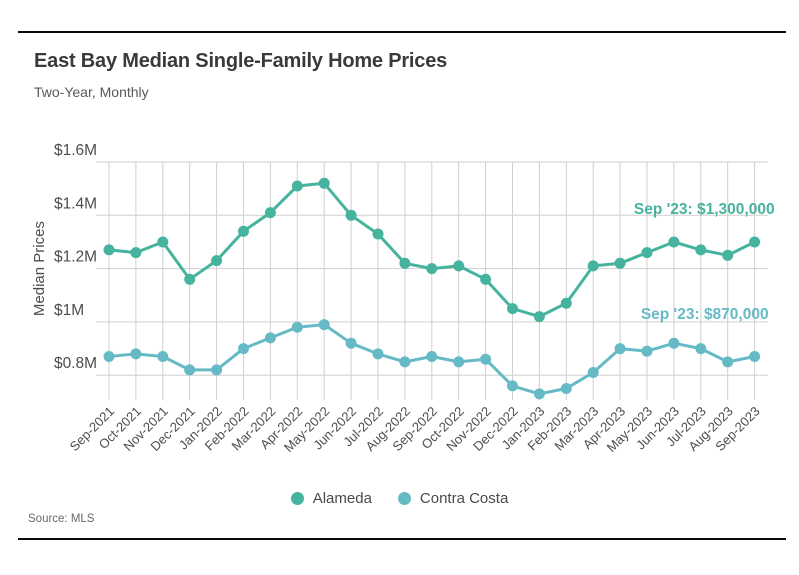  I want to click on svg-text: $0.8M, so click(75, 363).